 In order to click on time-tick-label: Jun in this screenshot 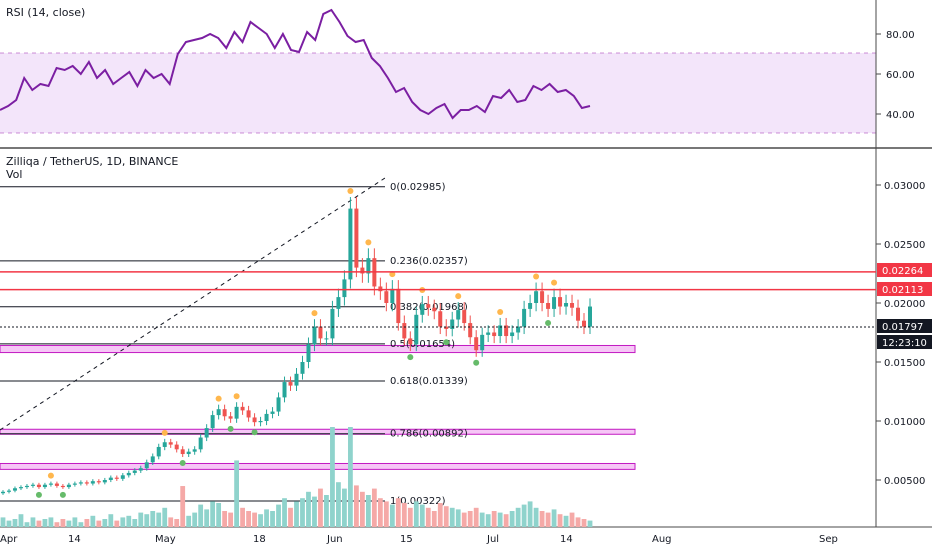, I will do `click(334, 539)`.